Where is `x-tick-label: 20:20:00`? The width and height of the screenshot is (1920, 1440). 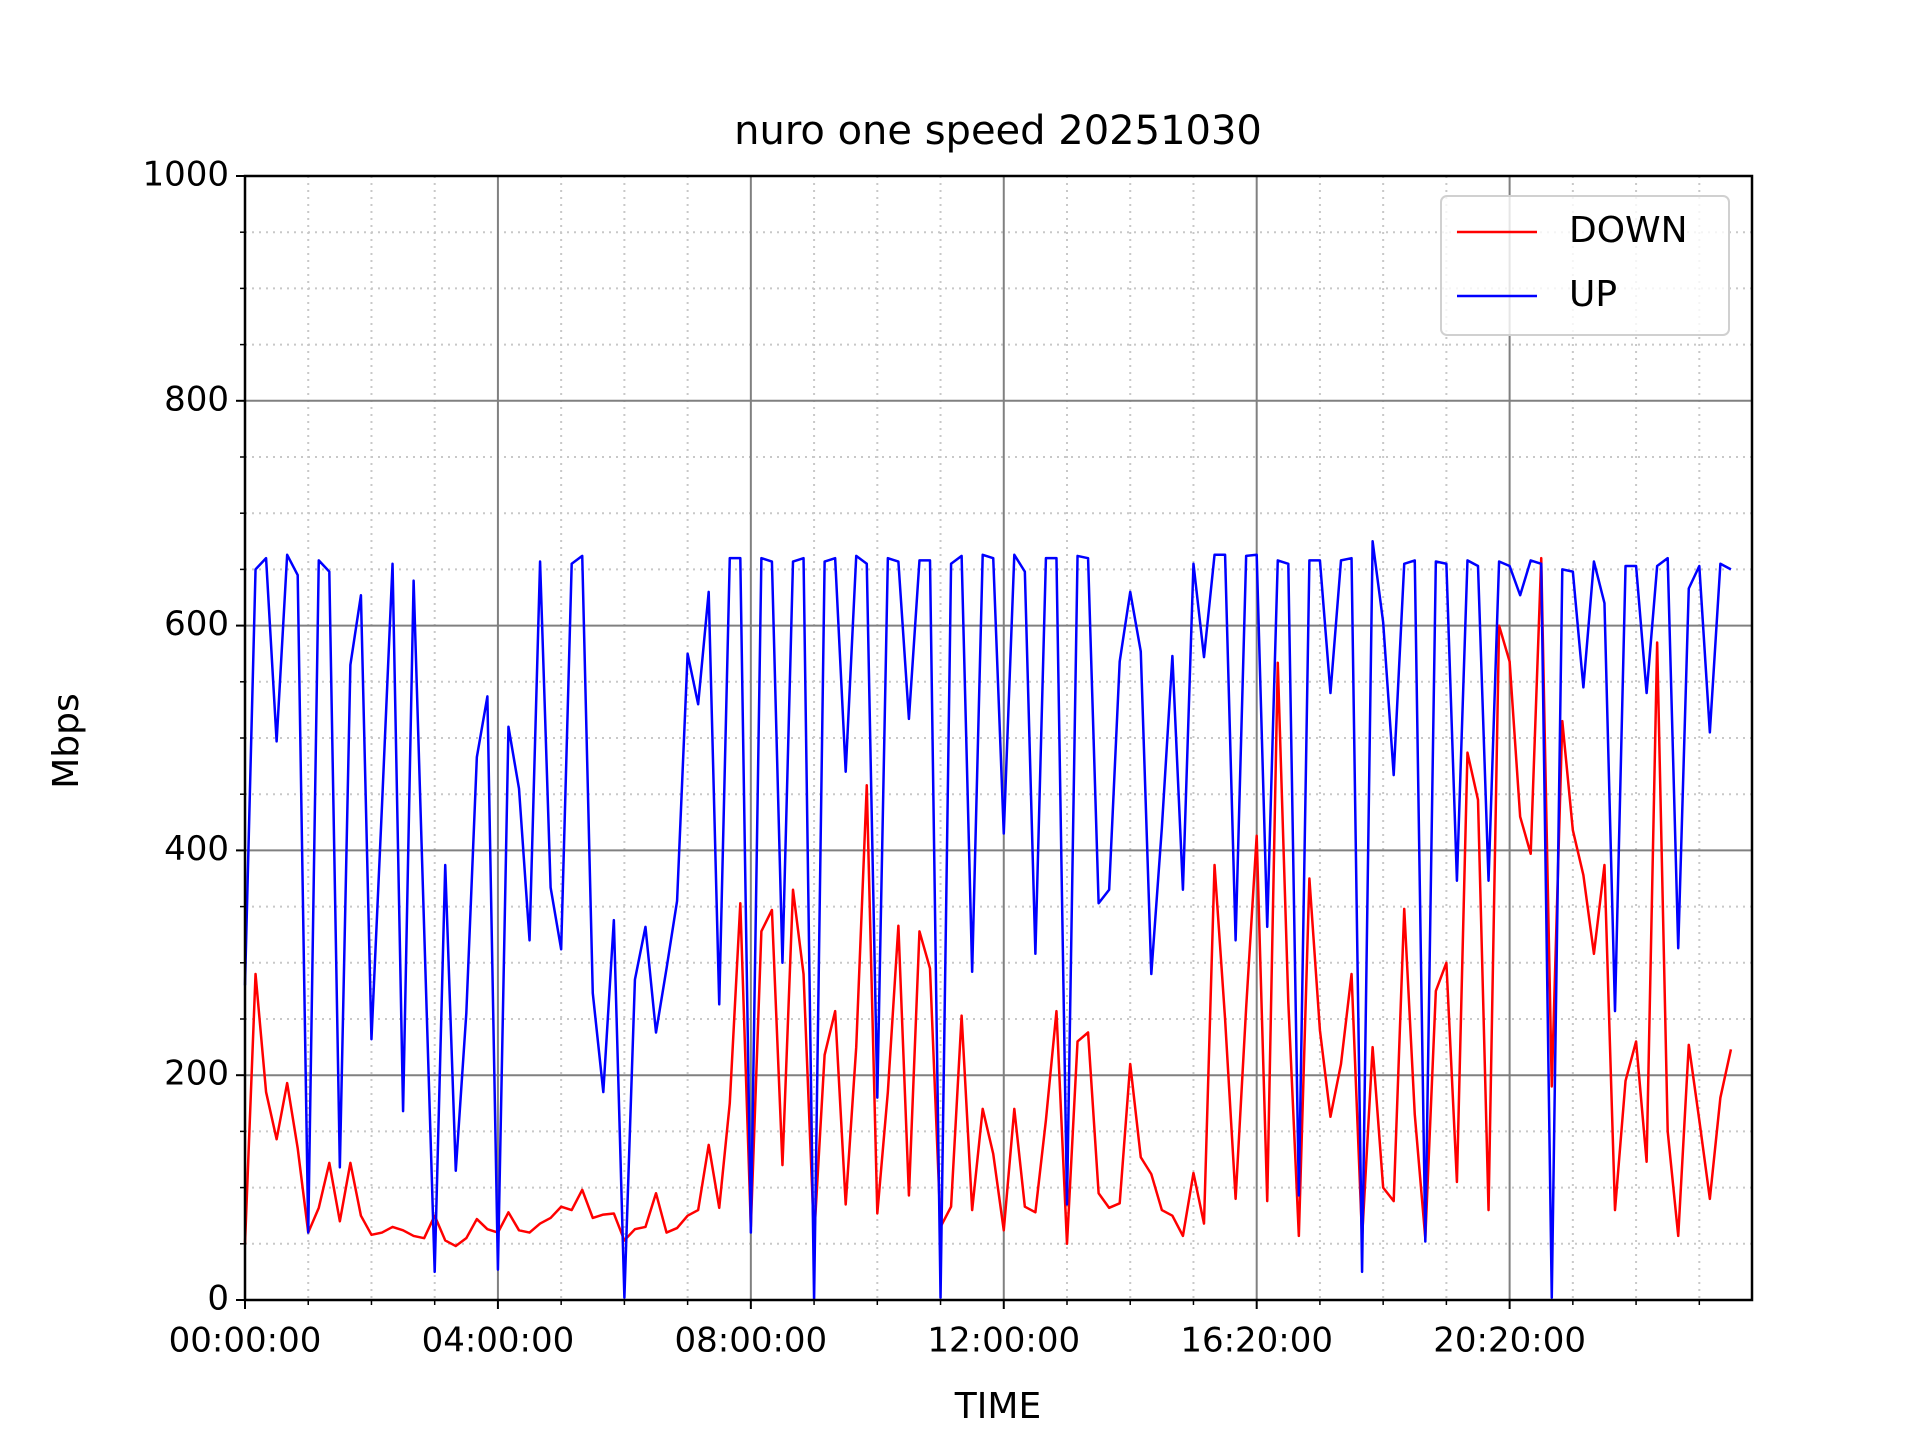
x-tick-label: 20:20:00 is located at coordinates (1509, 1341).